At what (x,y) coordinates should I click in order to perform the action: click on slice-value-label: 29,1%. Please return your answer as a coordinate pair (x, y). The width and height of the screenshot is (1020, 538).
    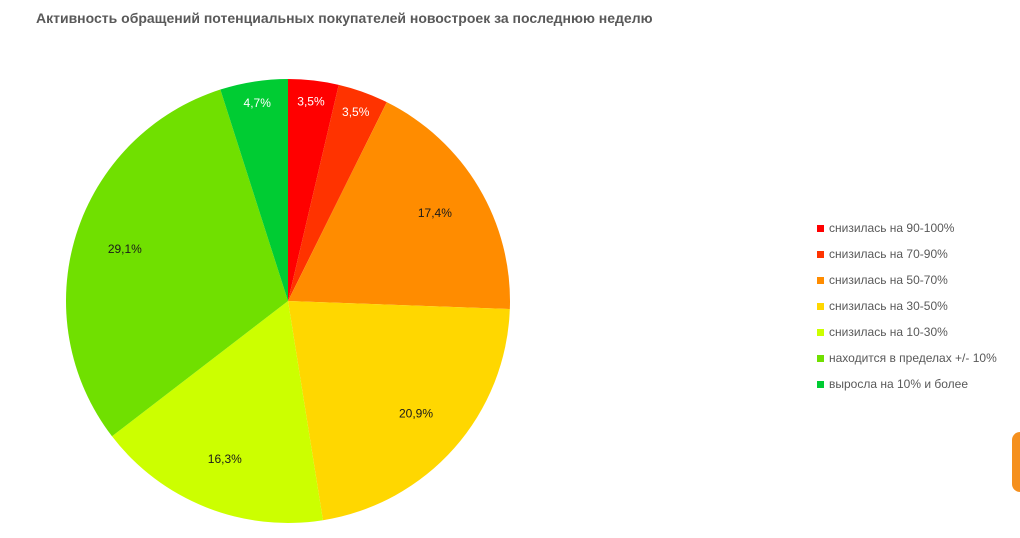
    Looking at the image, I should click on (125, 249).